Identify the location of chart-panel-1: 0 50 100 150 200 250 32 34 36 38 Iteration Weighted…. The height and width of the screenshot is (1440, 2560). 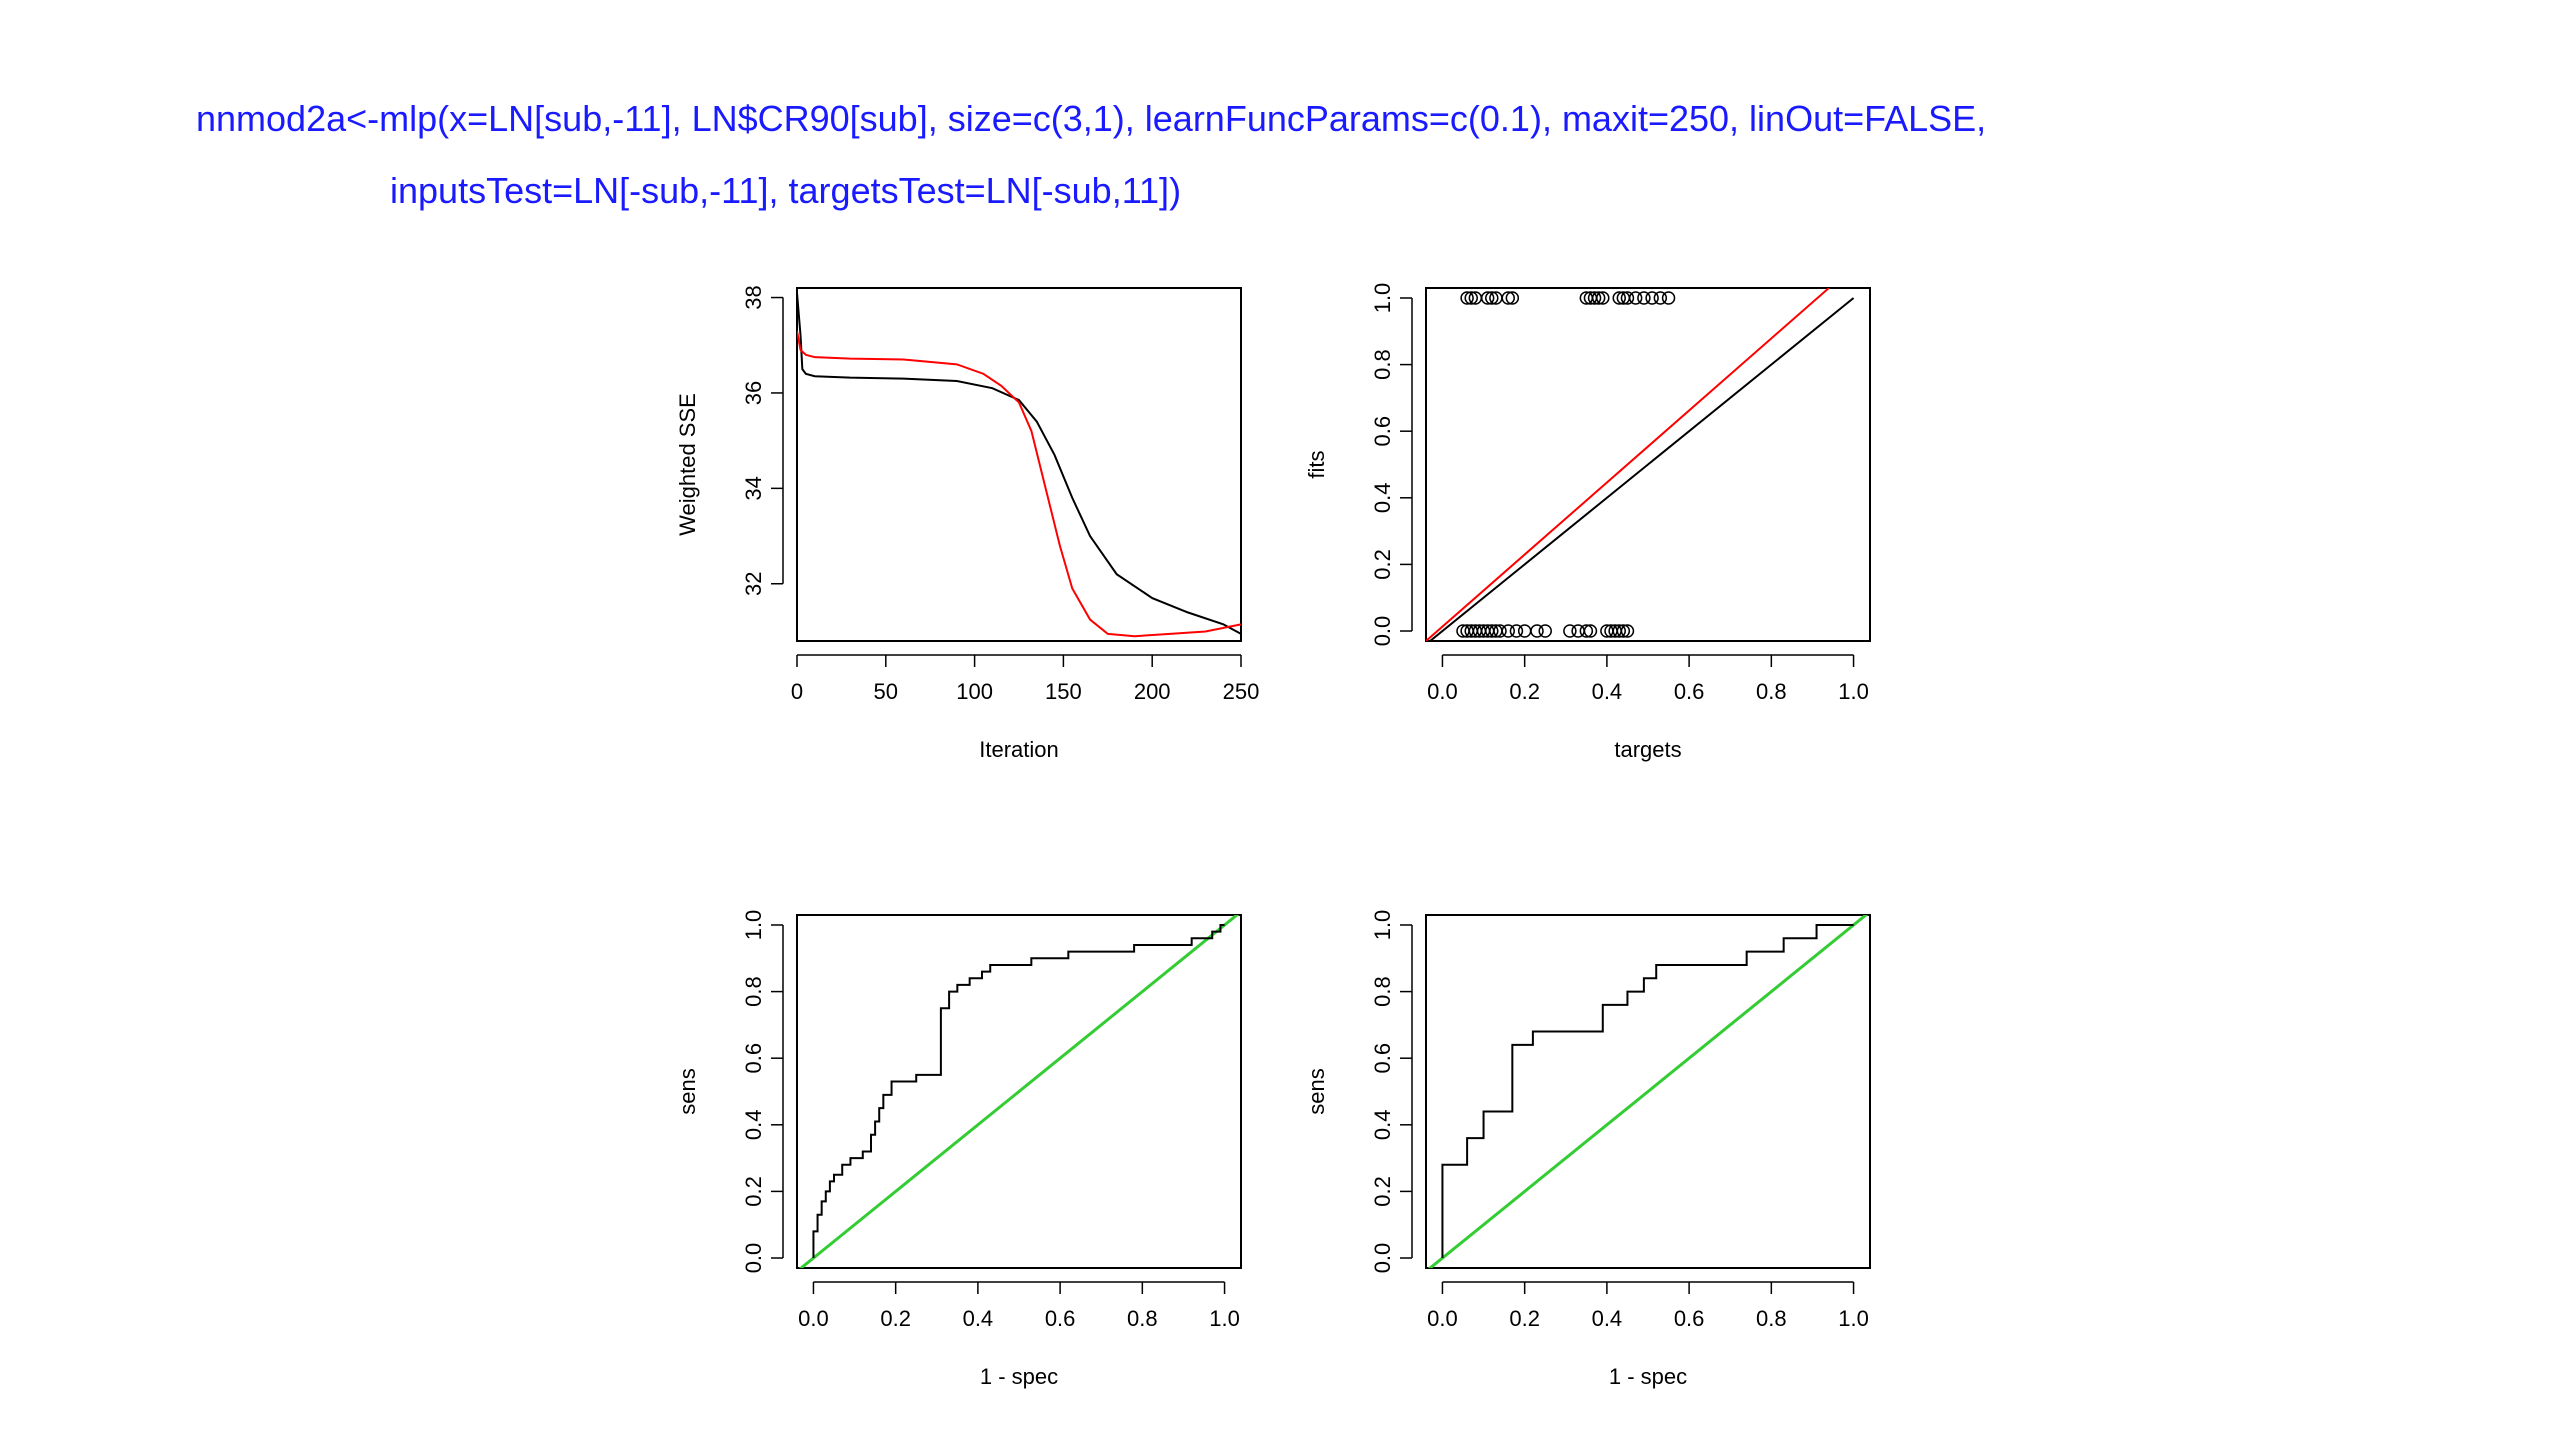
(967, 523).